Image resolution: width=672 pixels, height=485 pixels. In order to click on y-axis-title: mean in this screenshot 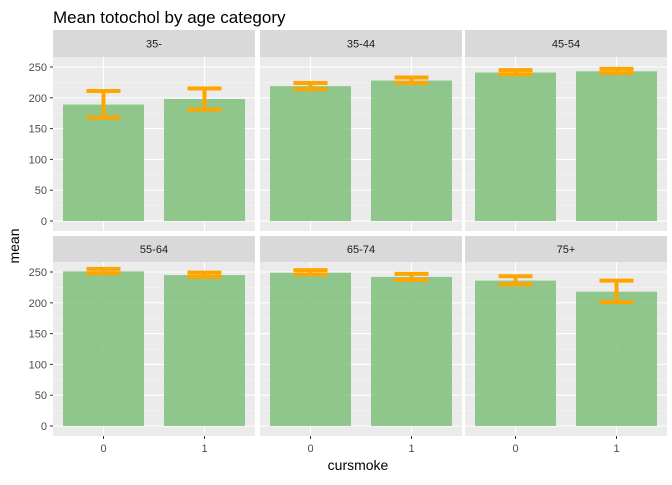, I will do `click(14, 245)`.